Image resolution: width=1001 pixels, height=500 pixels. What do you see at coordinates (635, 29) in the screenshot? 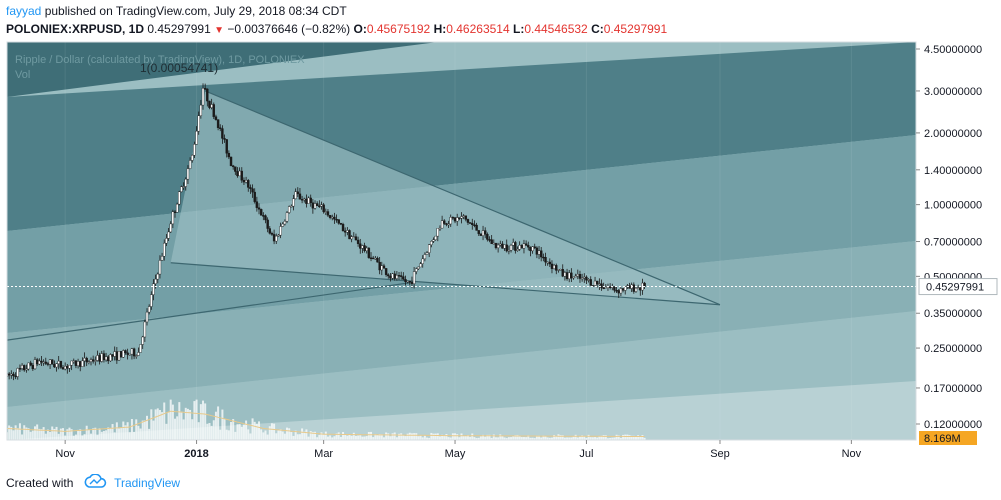
I see `close-value: 0.45297991` at bounding box center [635, 29].